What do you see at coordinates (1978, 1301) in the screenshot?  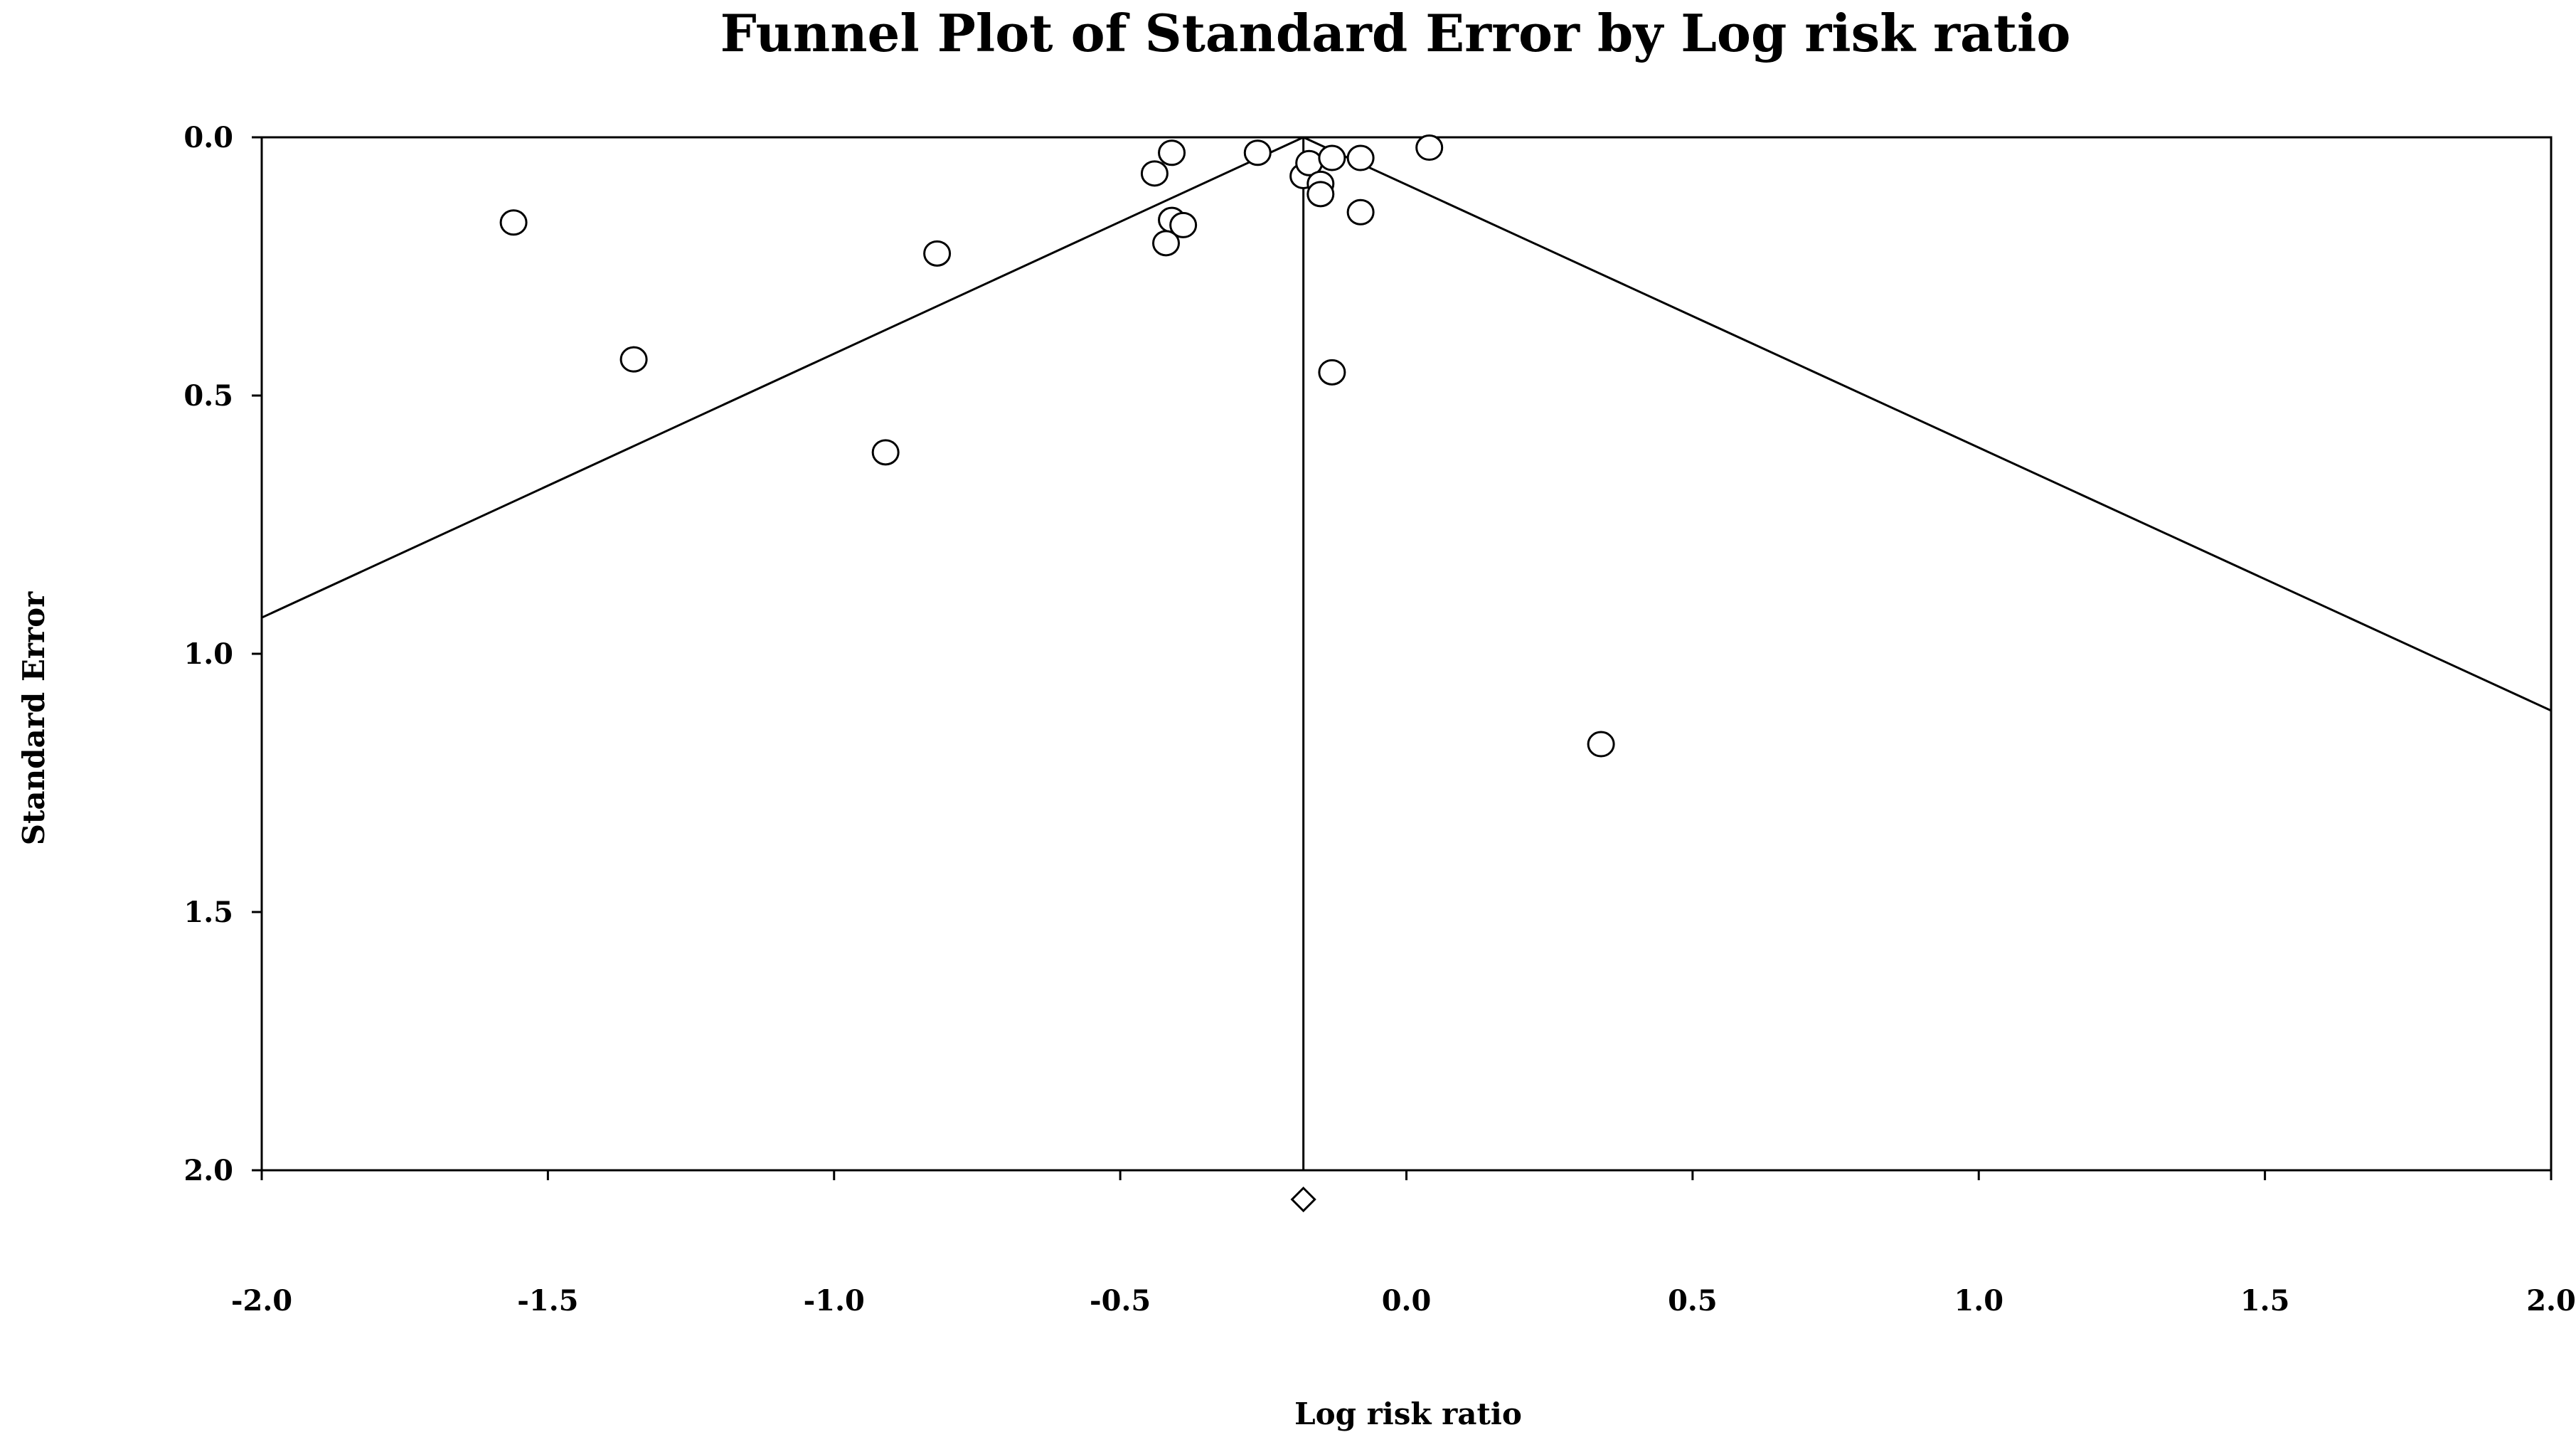 I see `x-tick-label: 1.0` at bounding box center [1978, 1301].